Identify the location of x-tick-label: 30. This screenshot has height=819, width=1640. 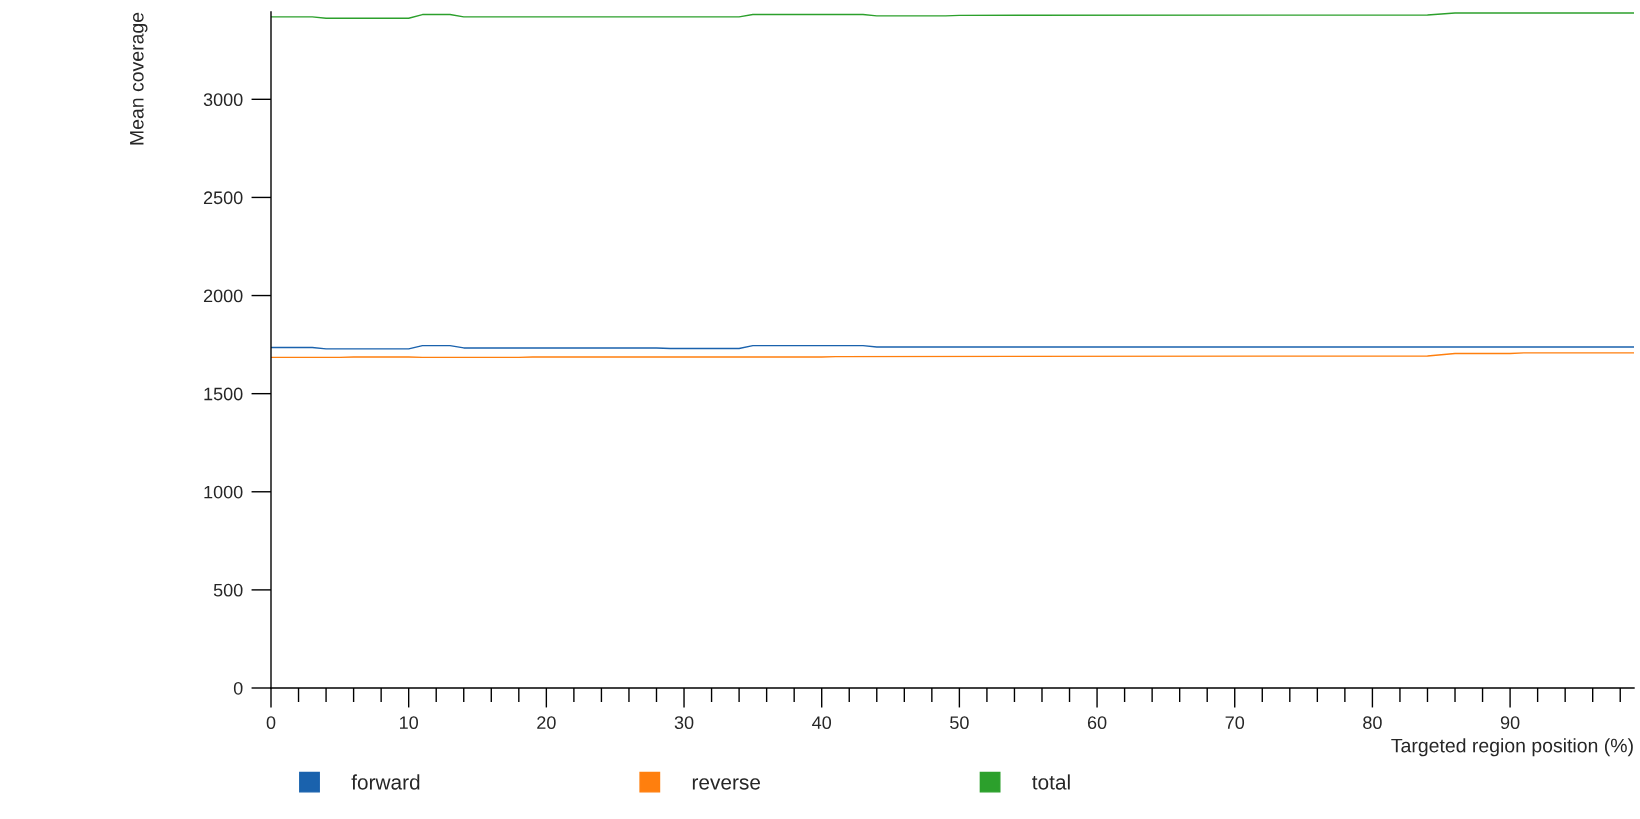
(684, 723).